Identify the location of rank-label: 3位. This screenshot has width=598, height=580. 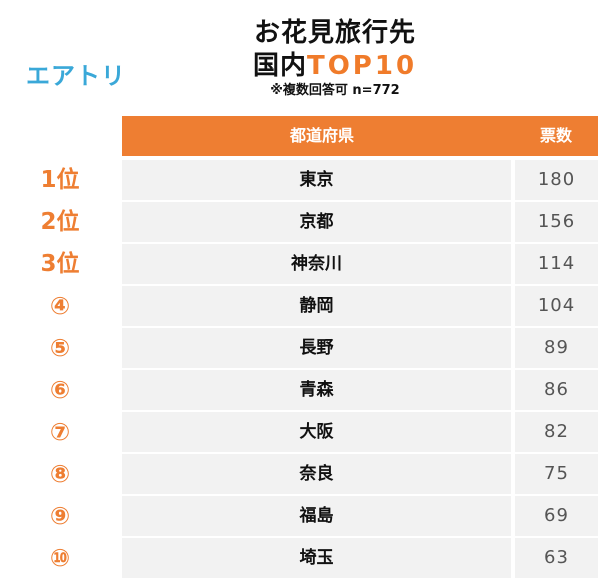
(60, 264).